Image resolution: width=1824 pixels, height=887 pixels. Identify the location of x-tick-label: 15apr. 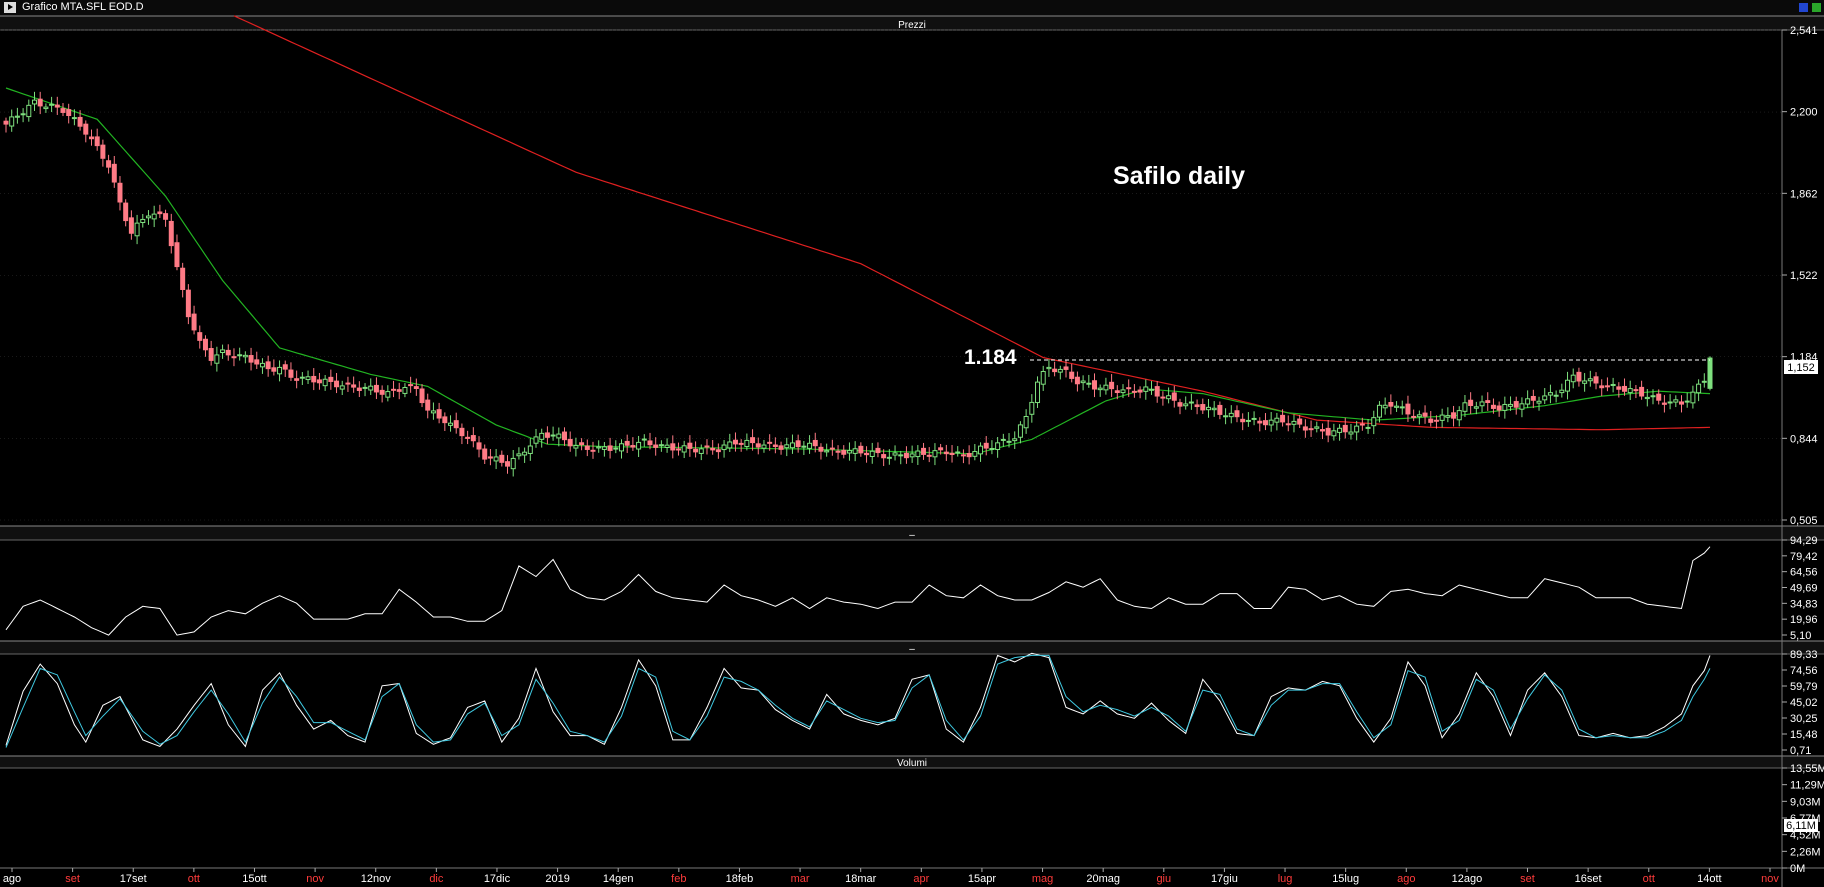
(982, 879).